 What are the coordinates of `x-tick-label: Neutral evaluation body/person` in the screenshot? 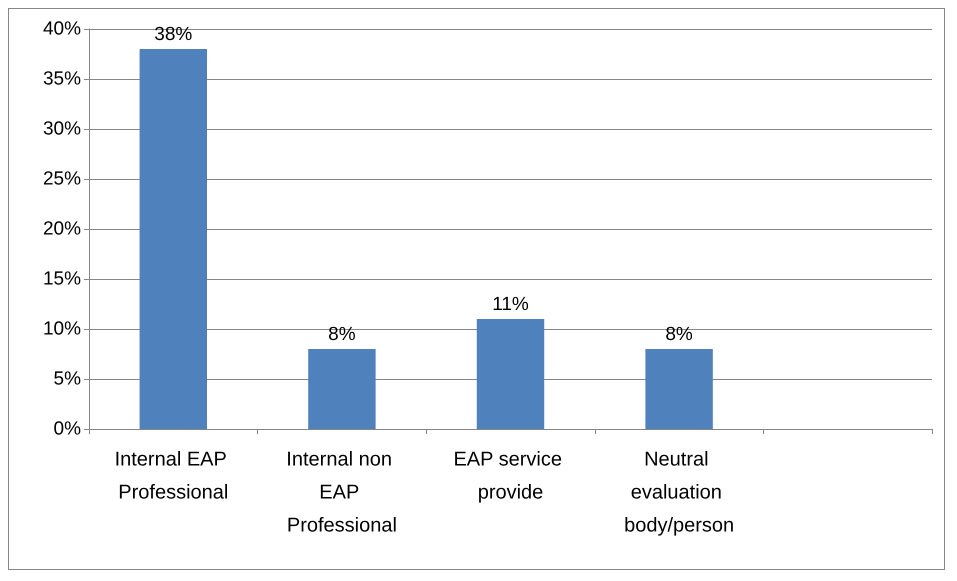 It's located at (679, 492).